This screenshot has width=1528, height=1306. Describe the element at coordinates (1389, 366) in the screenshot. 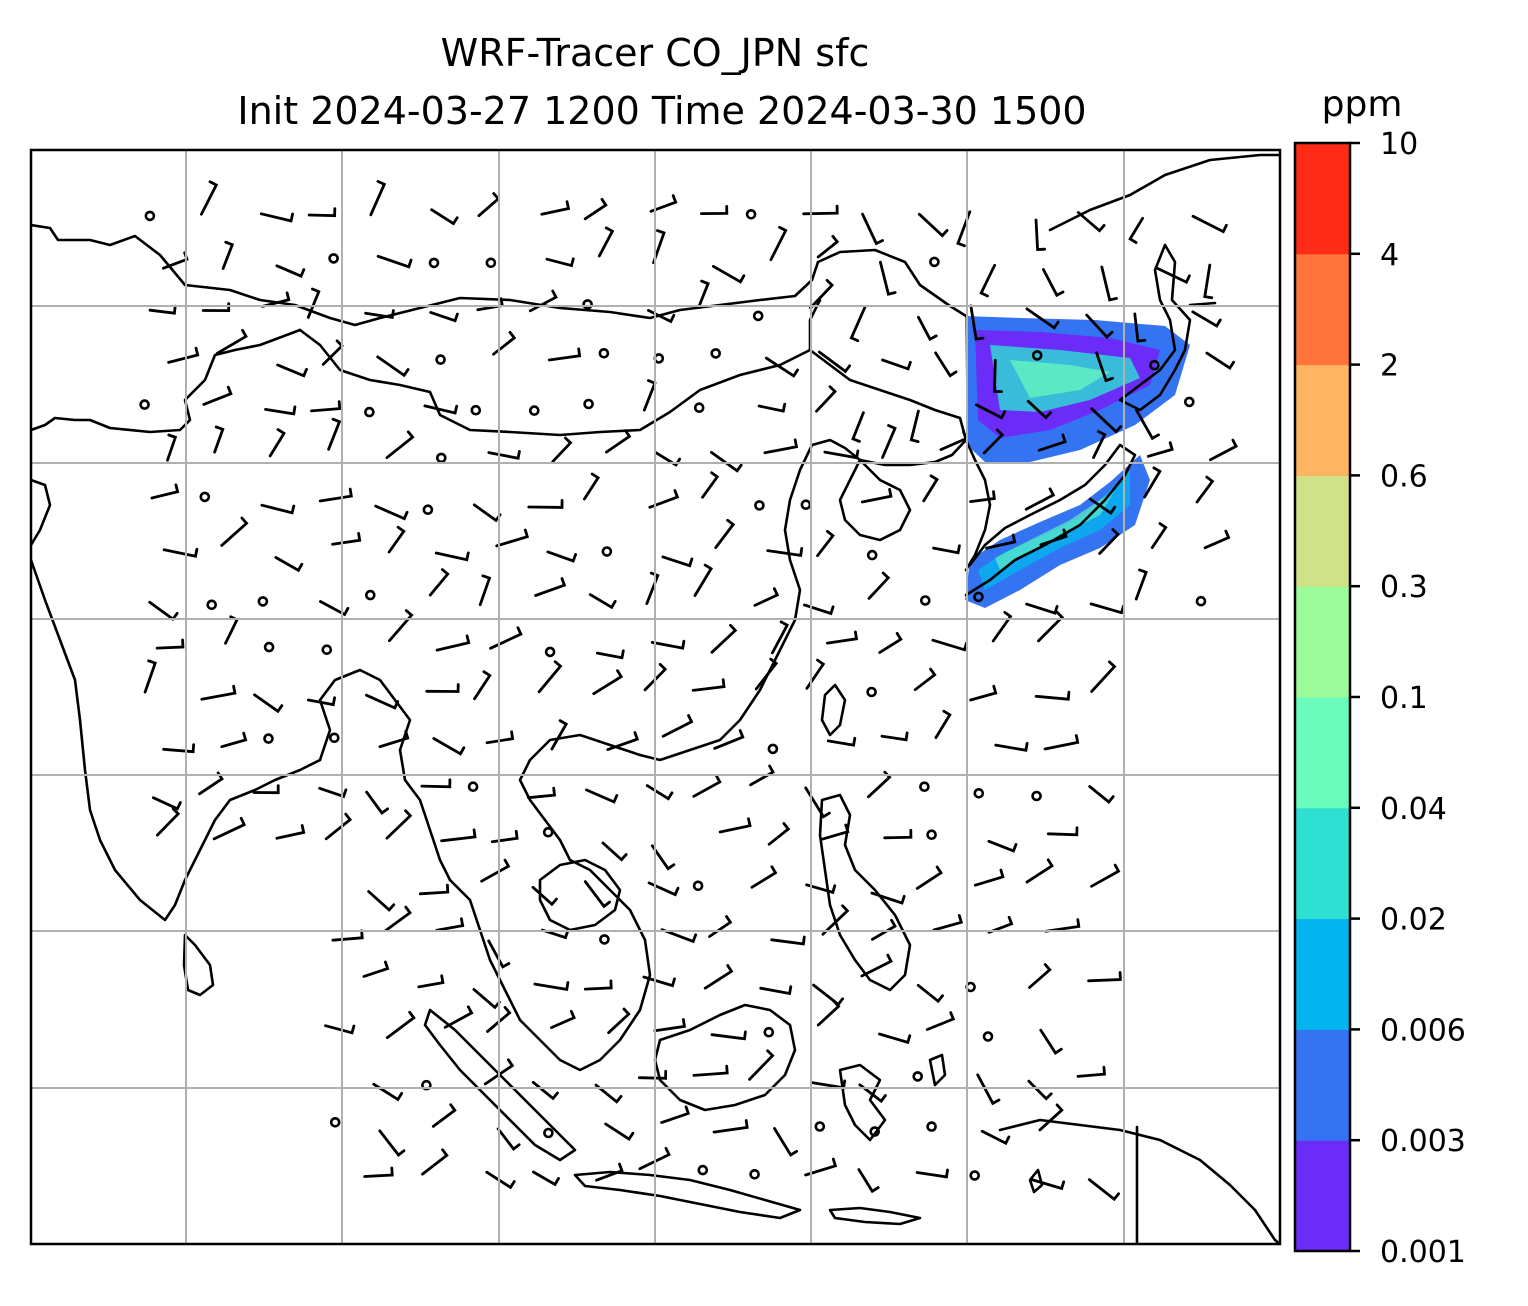

I see `colorbar-tick-label: 2` at that location.